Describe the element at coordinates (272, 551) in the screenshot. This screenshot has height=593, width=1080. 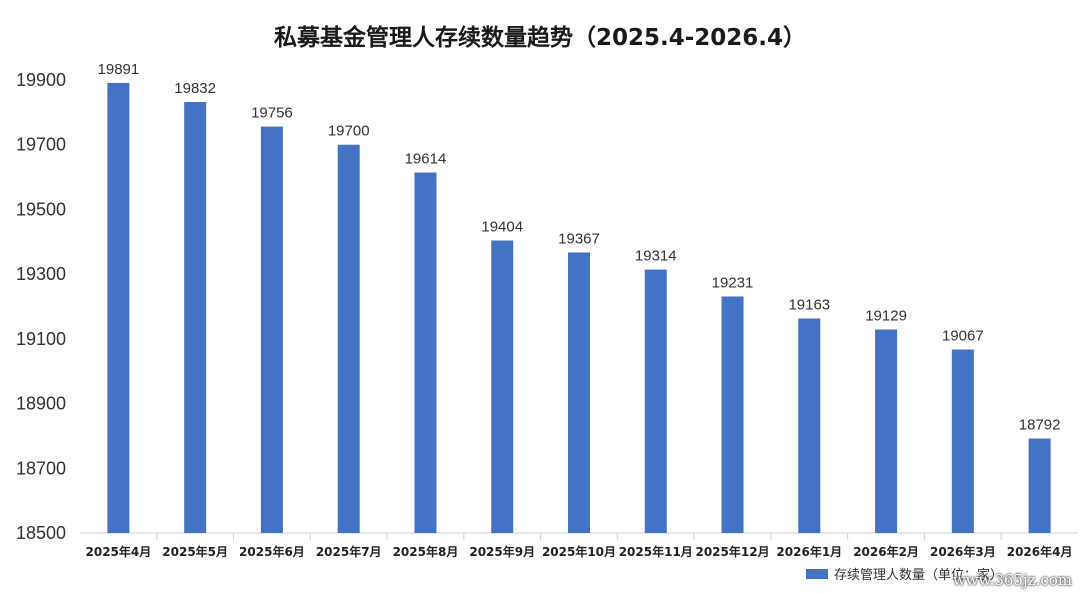
I see `x-tick-label: 2025年6月` at that location.